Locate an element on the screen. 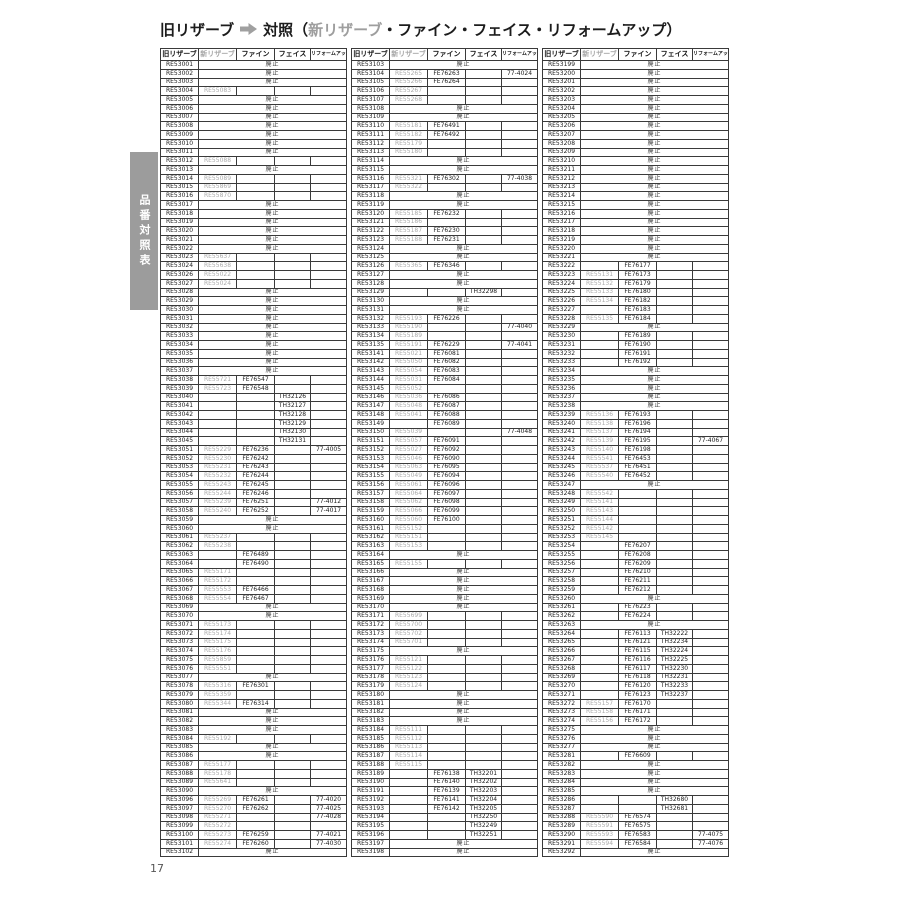 This screenshot has width=900, height=900. table-row: RE53171 RE55699 is located at coordinates (444, 616).